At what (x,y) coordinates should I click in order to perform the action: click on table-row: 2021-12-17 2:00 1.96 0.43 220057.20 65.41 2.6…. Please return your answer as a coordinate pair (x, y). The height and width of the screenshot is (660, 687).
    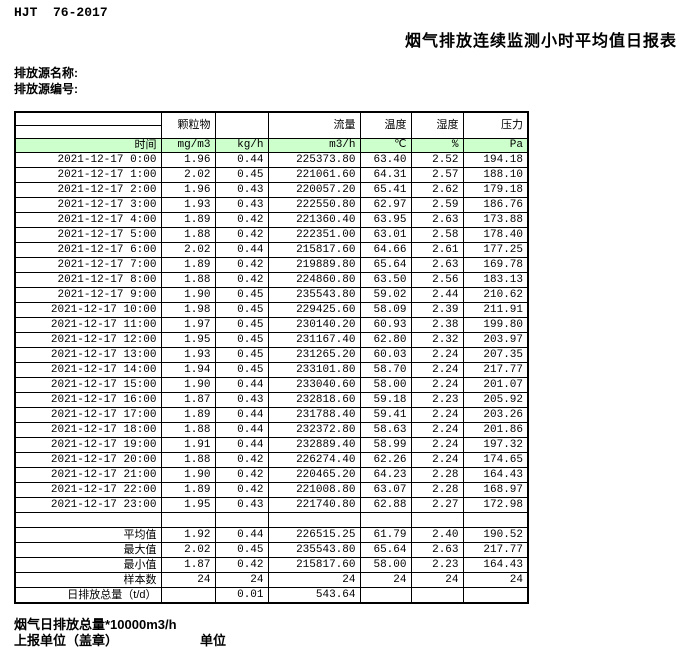
    Looking at the image, I should click on (271, 190).